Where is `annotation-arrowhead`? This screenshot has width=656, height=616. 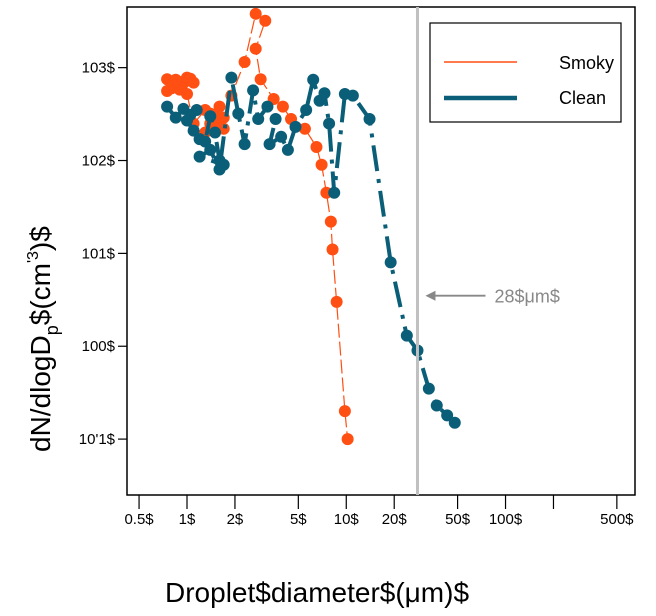
annotation-arrowhead is located at coordinates (430, 295).